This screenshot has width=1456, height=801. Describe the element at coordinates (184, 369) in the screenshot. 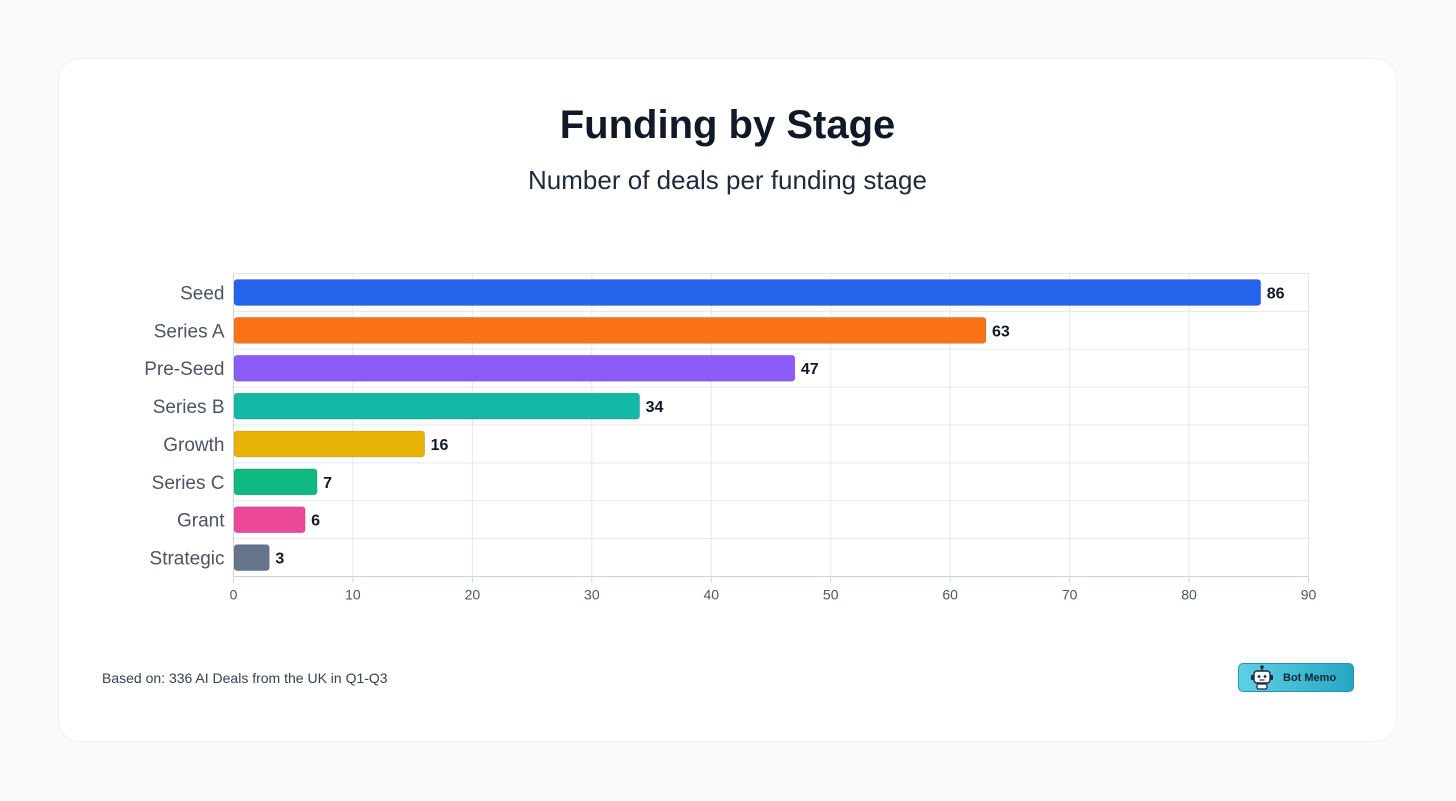

I see `category-label: Pre-Seed` at that location.